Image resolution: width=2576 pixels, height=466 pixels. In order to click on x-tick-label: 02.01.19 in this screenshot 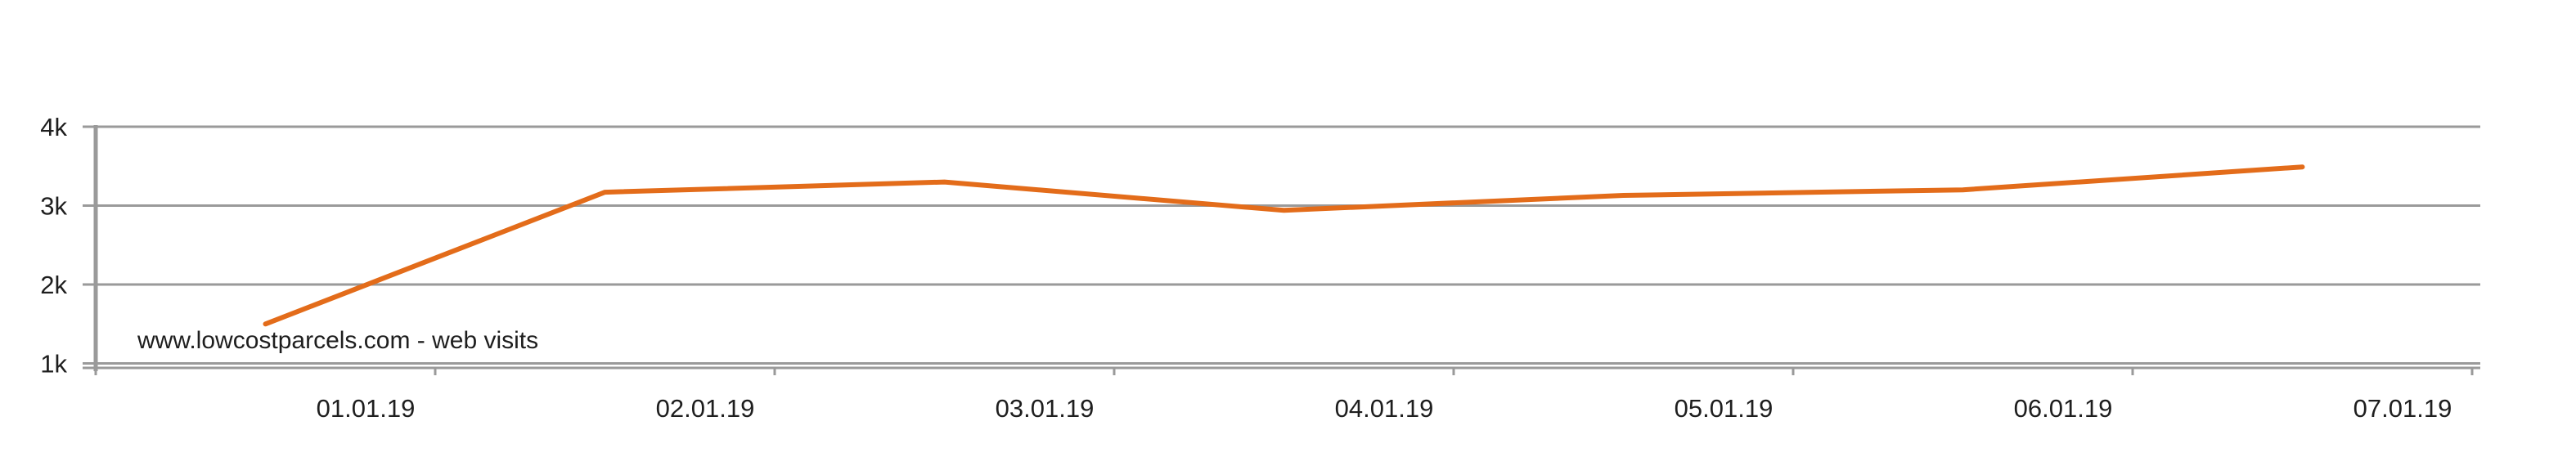, I will do `click(705, 408)`.